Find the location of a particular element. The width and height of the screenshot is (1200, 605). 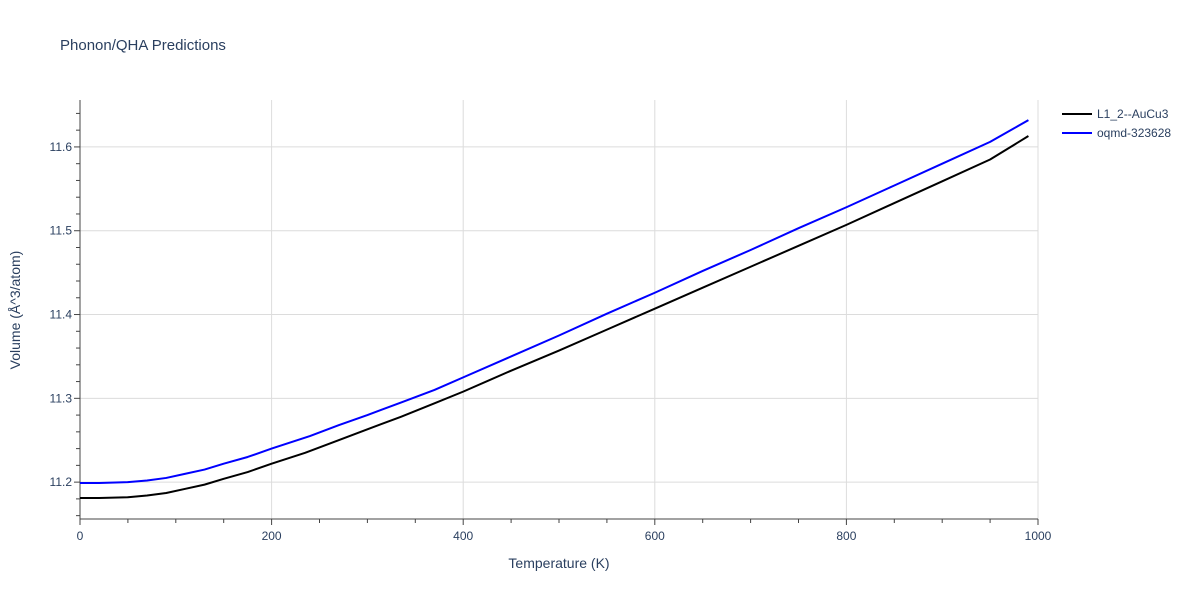

legend-label-0: L1_2--AuCu3 is located at coordinates (1133, 114).